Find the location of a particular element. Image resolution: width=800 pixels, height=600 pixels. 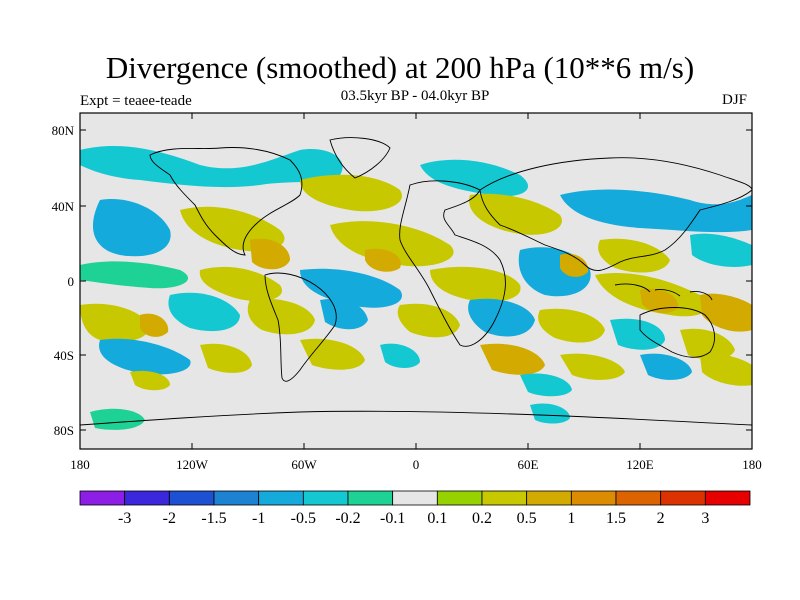

colorbar-label: 0.1 is located at coordinates (437, 518).